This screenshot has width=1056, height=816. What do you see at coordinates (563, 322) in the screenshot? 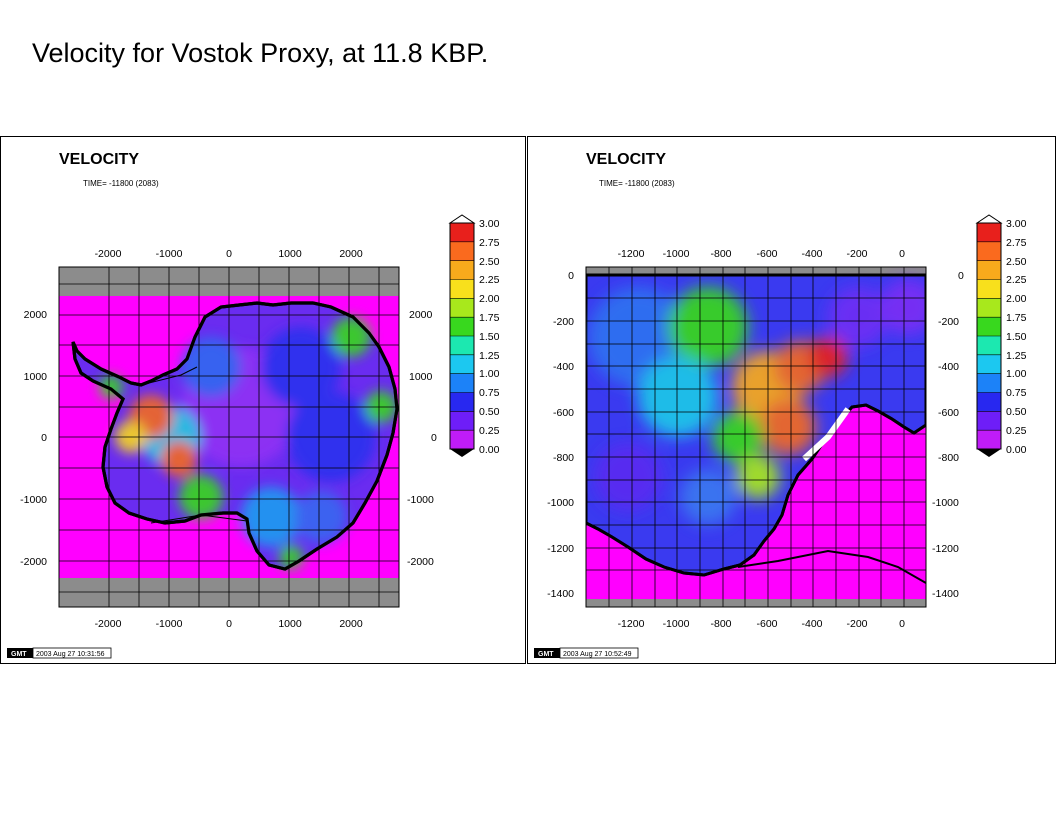
I see `y-tick-left: -200` at bounding box center [563, 322].